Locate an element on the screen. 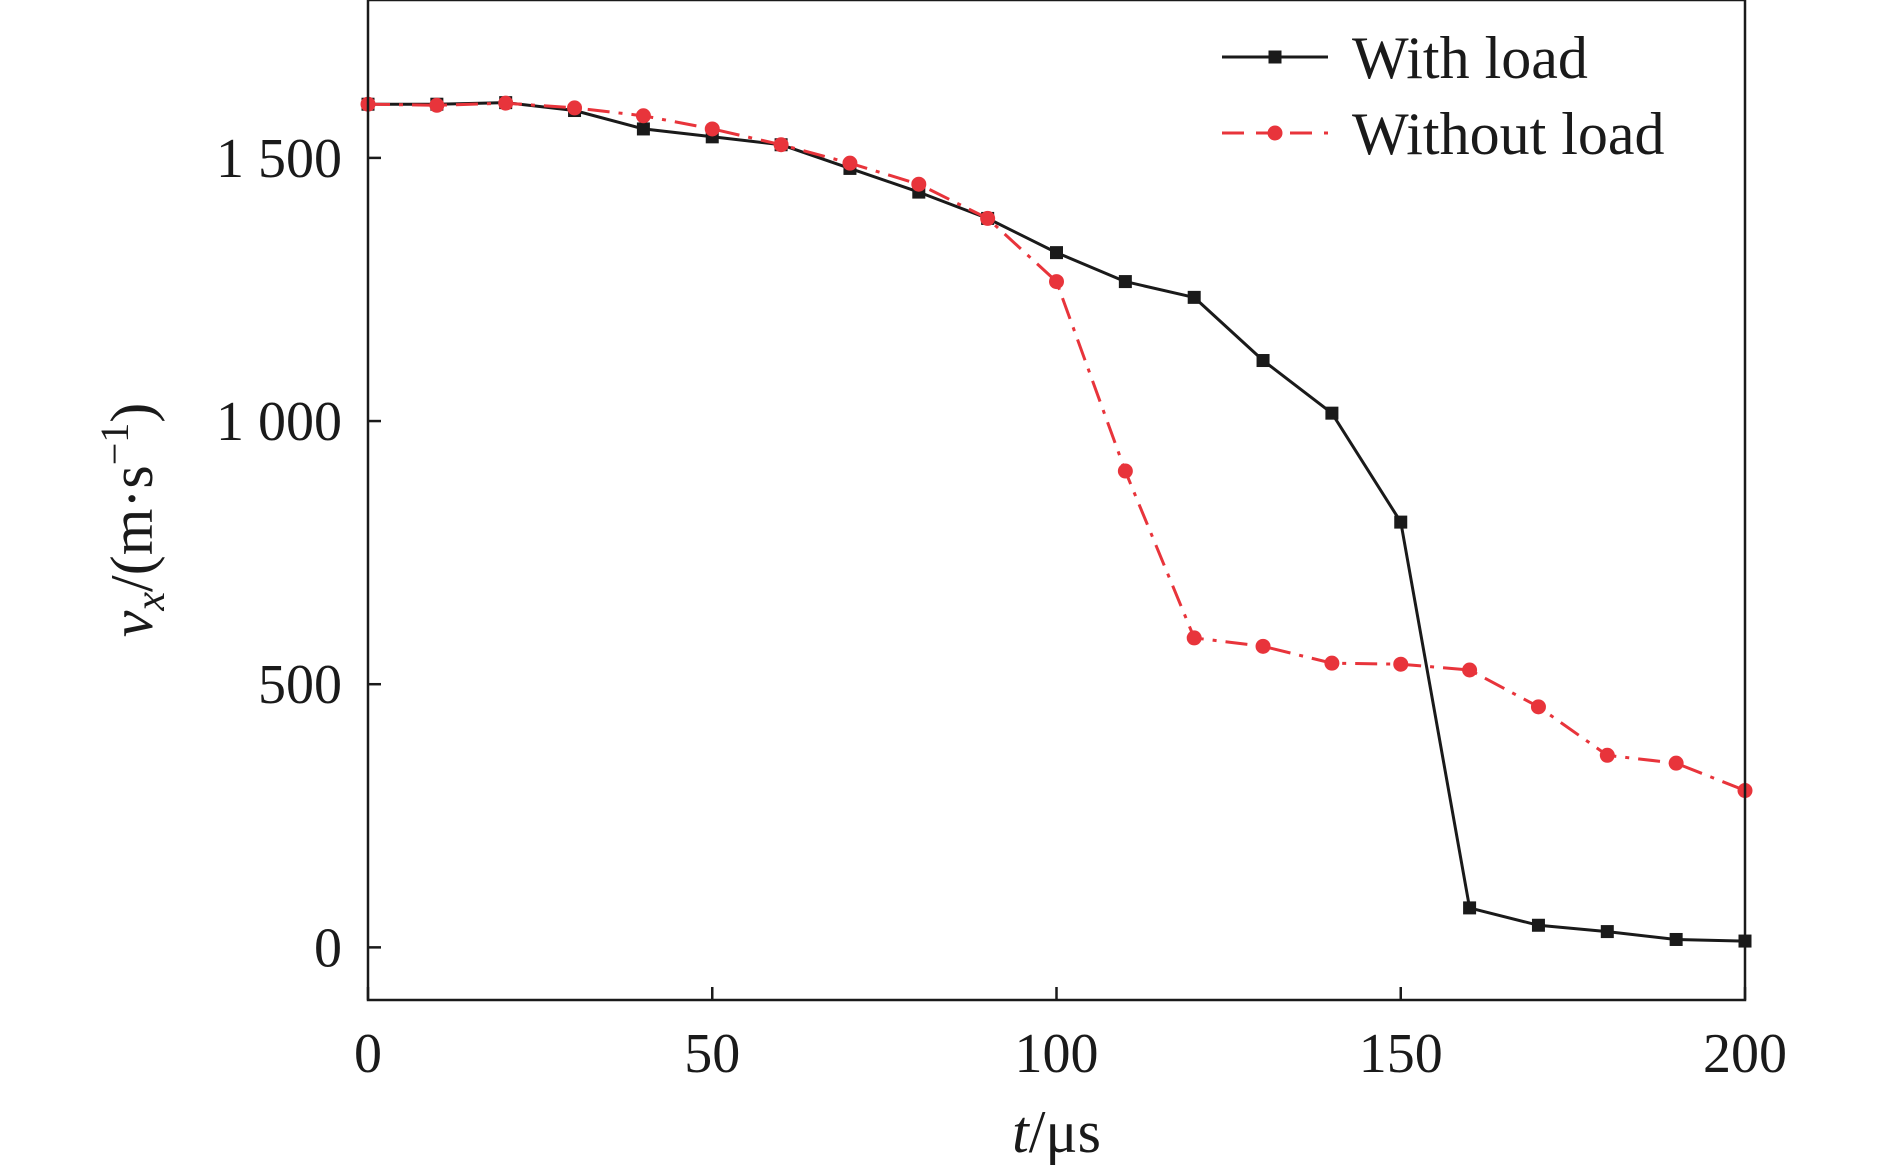 This screenshot has width=1890, height=1168. legend-marker-with-load is located at coordinates (1275, 57).